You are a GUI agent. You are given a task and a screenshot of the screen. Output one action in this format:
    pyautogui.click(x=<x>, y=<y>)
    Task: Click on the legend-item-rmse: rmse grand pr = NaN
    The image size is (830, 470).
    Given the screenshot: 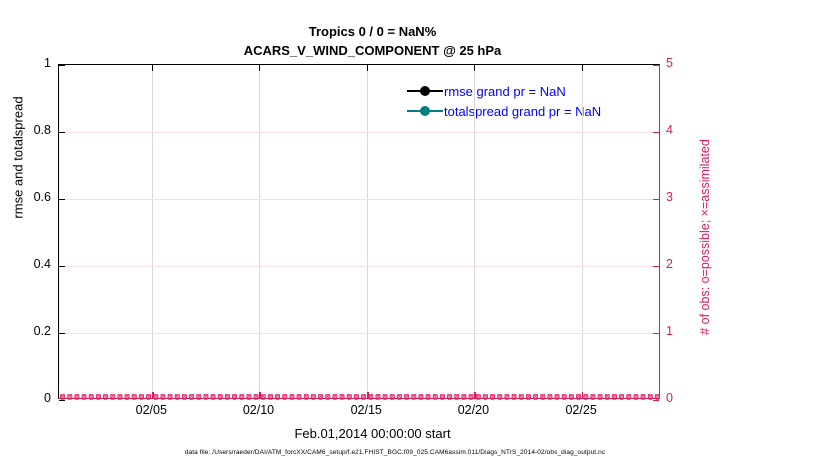 What is the action you would take?
    pyautogui.click(x=532, y=91)
    